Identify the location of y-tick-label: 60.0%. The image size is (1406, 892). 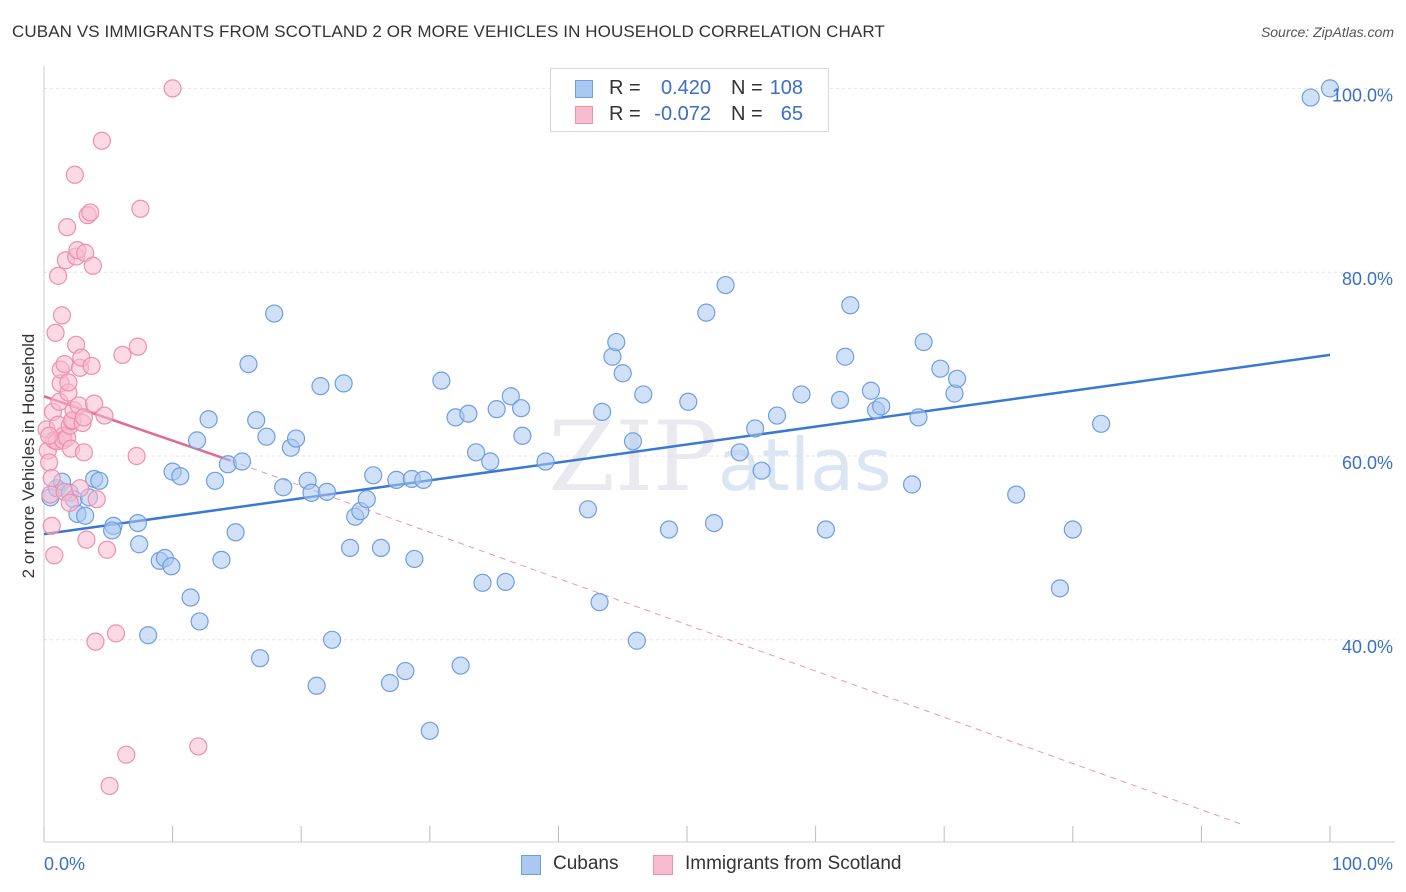
(1367, 463).